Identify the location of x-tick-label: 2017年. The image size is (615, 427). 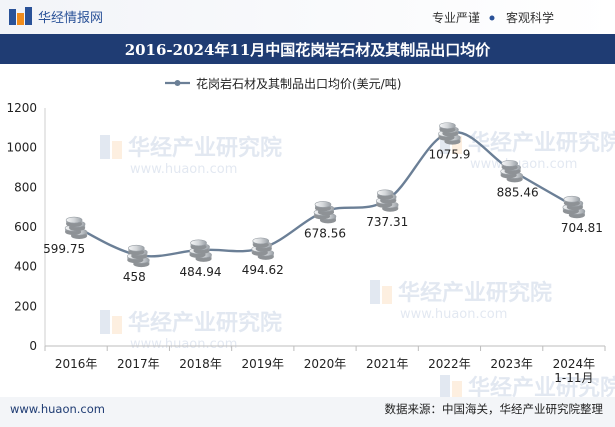
(138, 364).